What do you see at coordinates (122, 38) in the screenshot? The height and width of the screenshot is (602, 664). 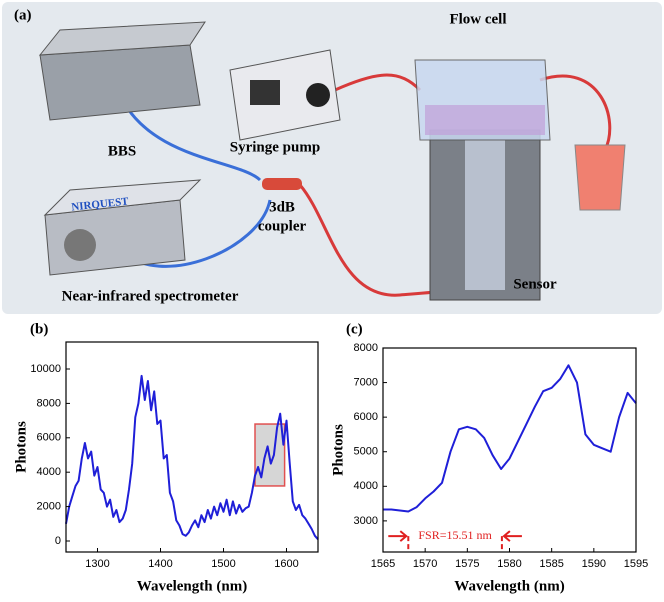 I see `bbs-top` at bounding box center [122, 38].